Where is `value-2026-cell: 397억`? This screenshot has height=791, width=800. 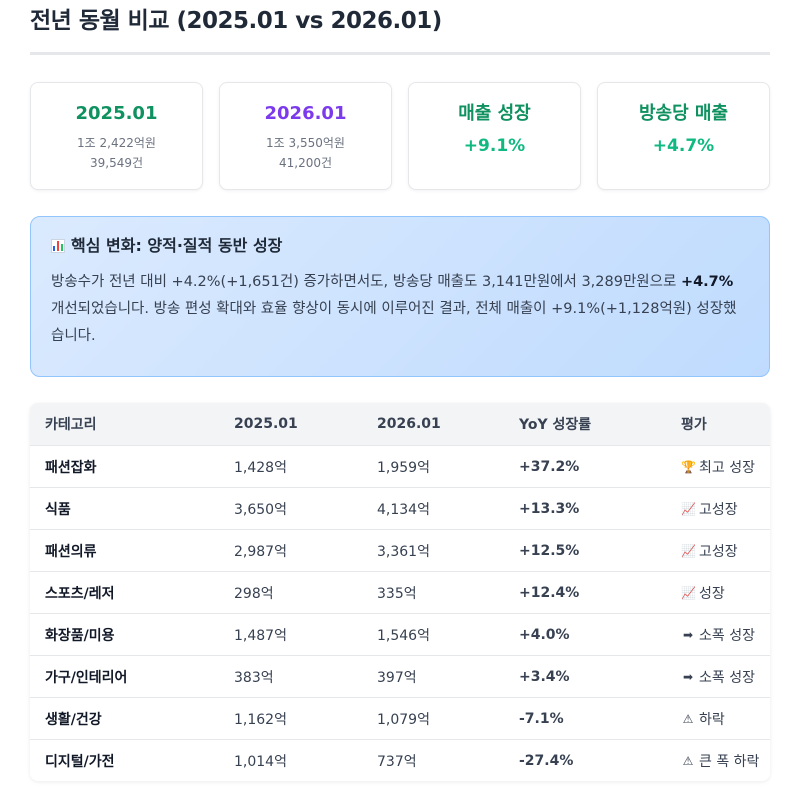 value-2026-cell: 397억 is located at coordinates (433, 676).